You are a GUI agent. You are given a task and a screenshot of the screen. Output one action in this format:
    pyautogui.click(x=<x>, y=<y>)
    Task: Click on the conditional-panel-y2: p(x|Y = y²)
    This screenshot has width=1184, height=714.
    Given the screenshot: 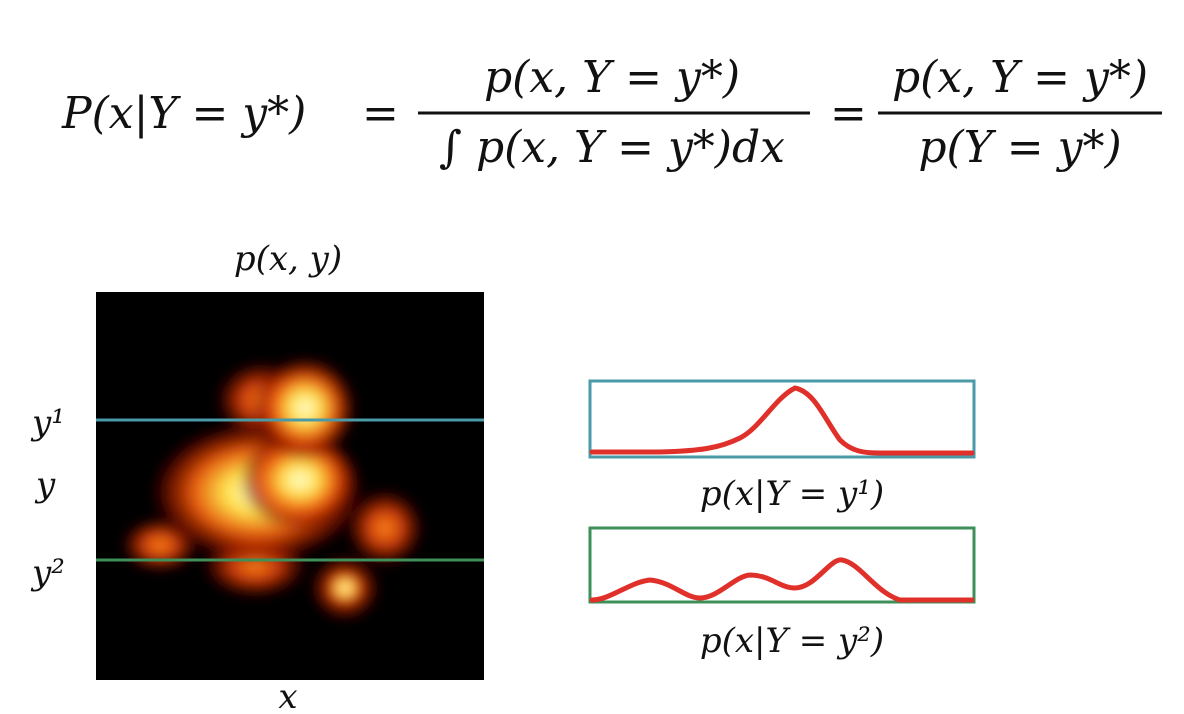 What is the action you would take?
    pyautogui.click(x=782, y=593)
    